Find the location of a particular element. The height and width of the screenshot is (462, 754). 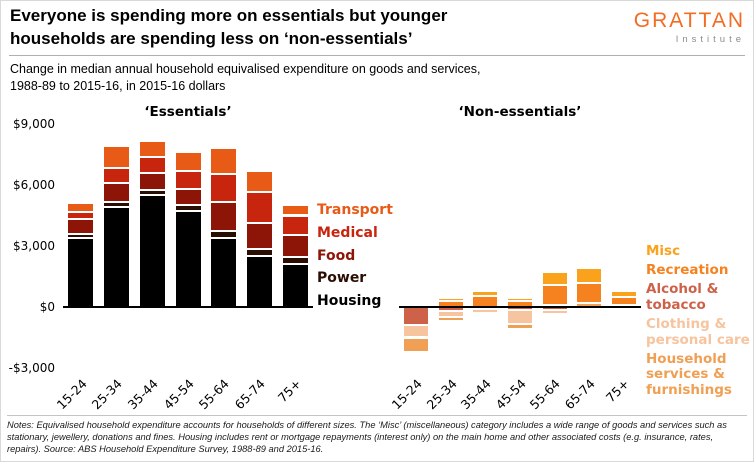

x-axis-label: 75+ is located at coordinates (618, 391).